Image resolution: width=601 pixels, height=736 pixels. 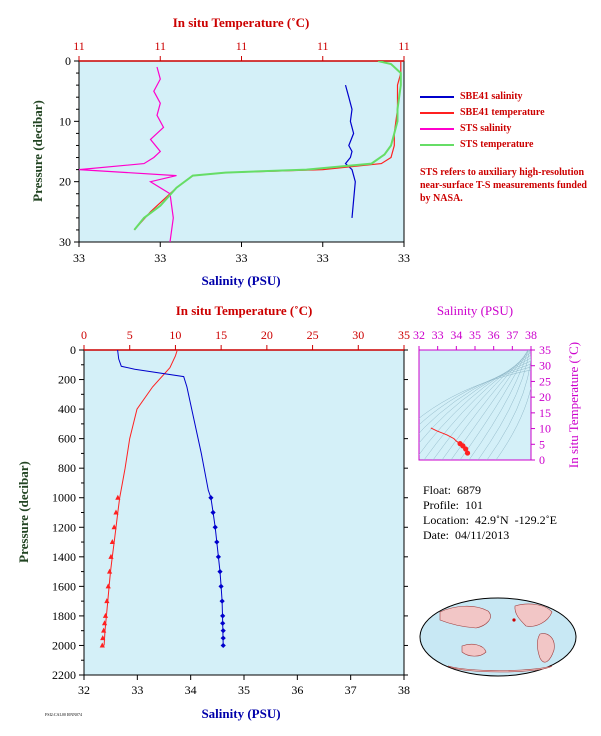 What do you see at coordinates (467, 453) in the screenshot?
I see `ts-curve-marker` at bounding box center [467, 453].